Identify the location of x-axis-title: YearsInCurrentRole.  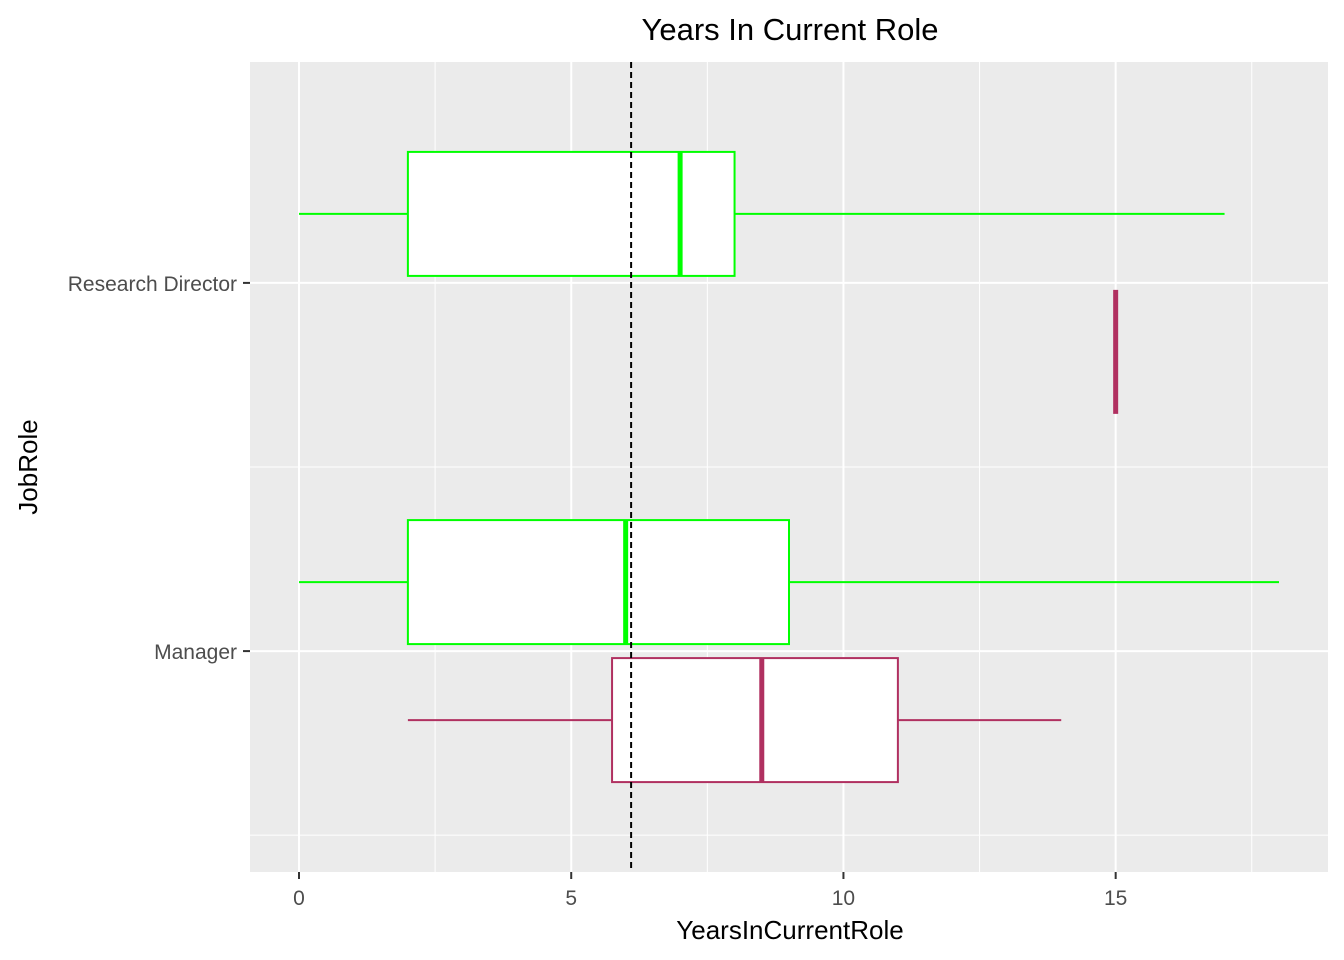
(789, 930).